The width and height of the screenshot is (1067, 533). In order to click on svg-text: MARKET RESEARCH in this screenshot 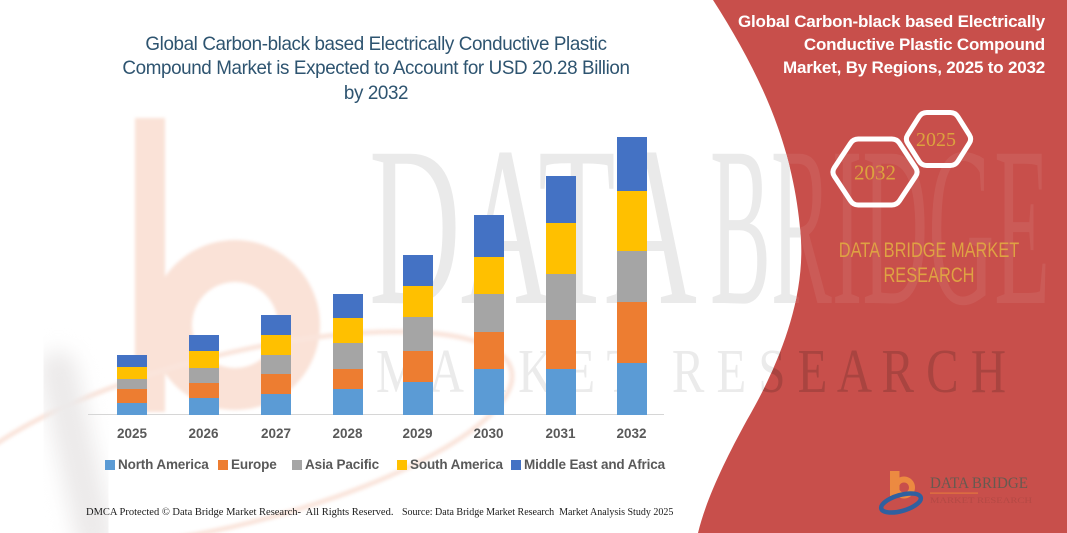, I will do `click(981, 500)`.